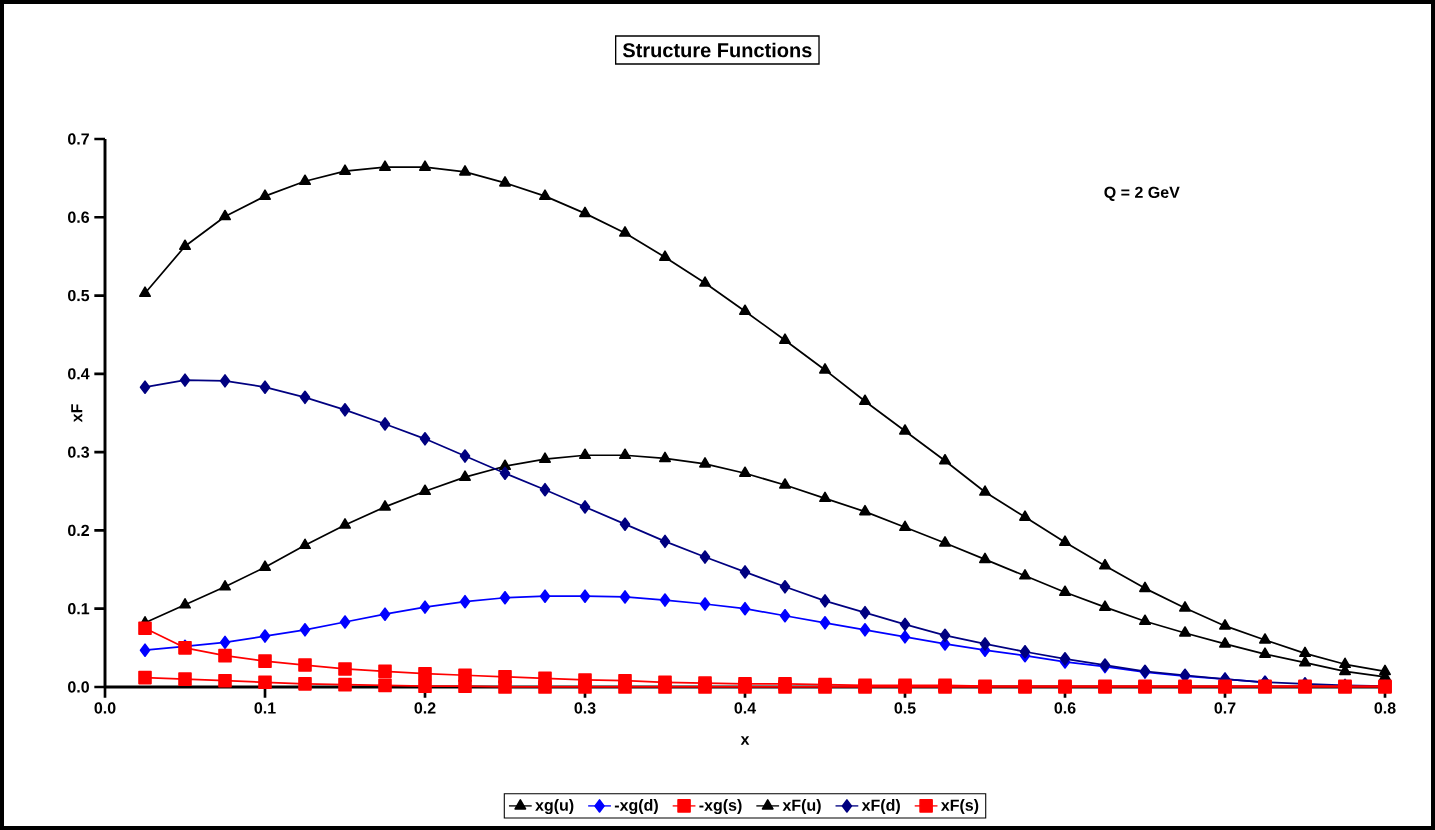 The image size is (1435, 830). What do you see at coordinates (78, 530) in the screenshot?
I see `y-tick-label: 0.2` at bounding box center [78, 530].